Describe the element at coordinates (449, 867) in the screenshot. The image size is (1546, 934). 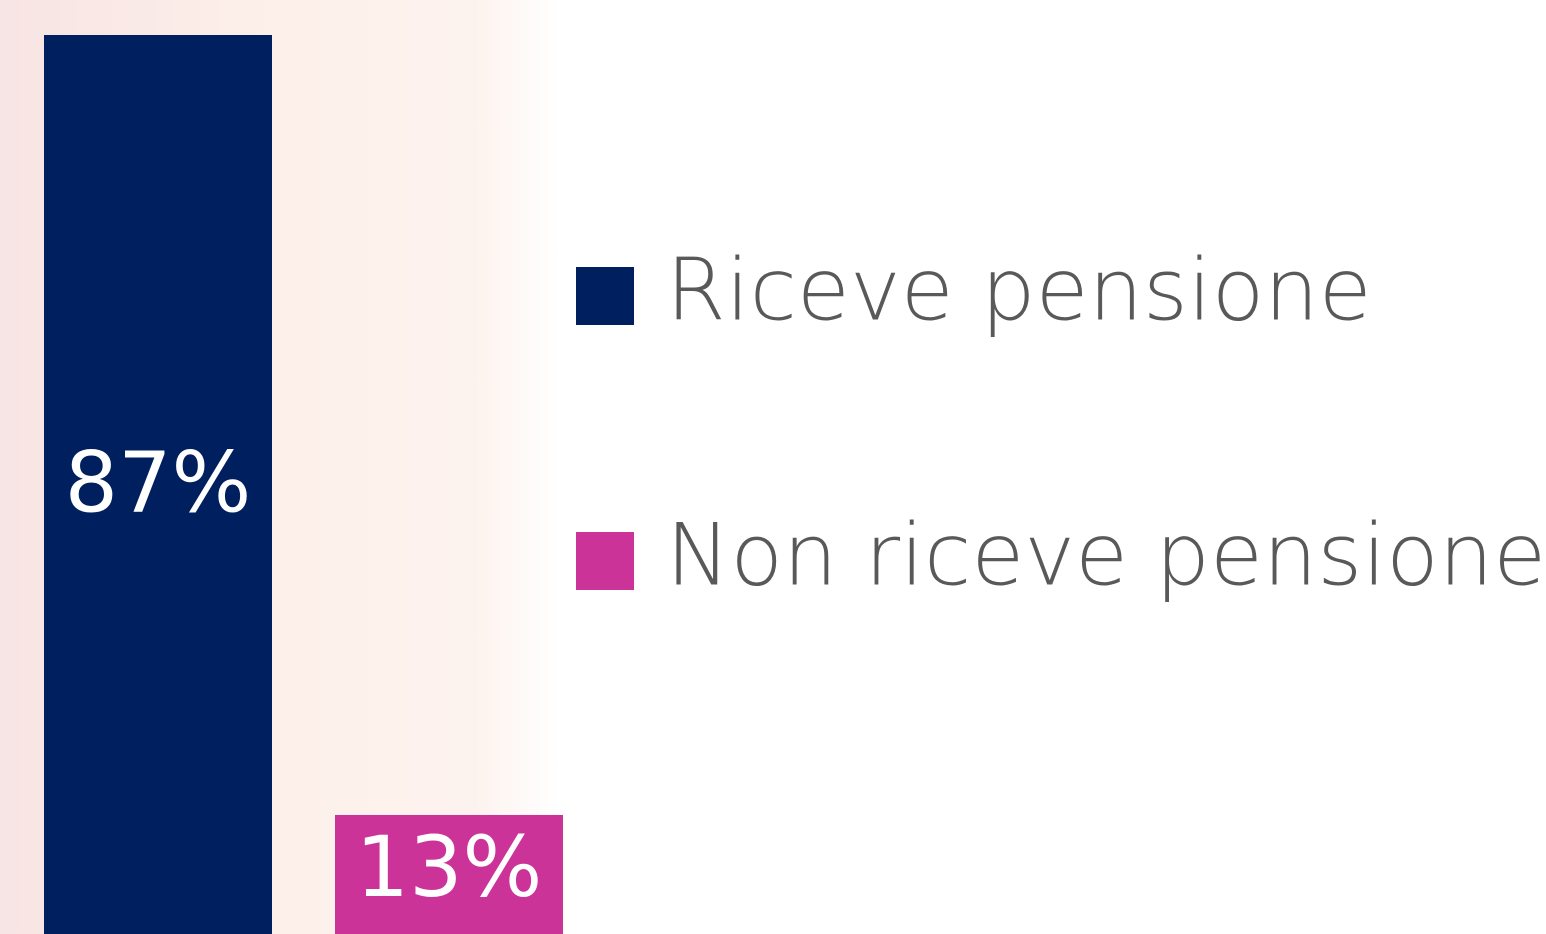
I see `data-label: 13%` at that location.